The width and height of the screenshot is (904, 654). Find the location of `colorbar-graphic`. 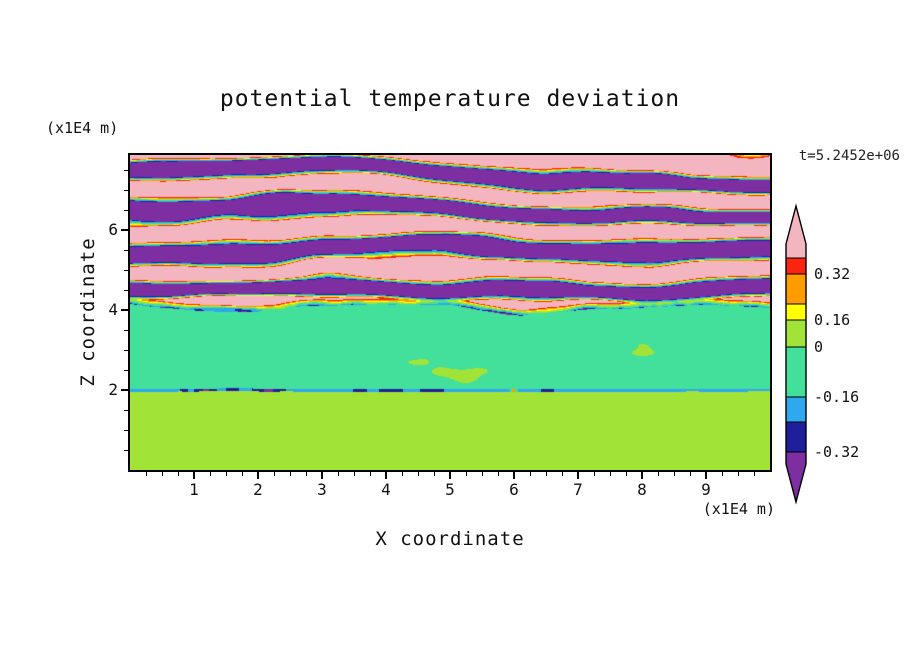

colorbar-graphic is located at coordinates (796, 354).